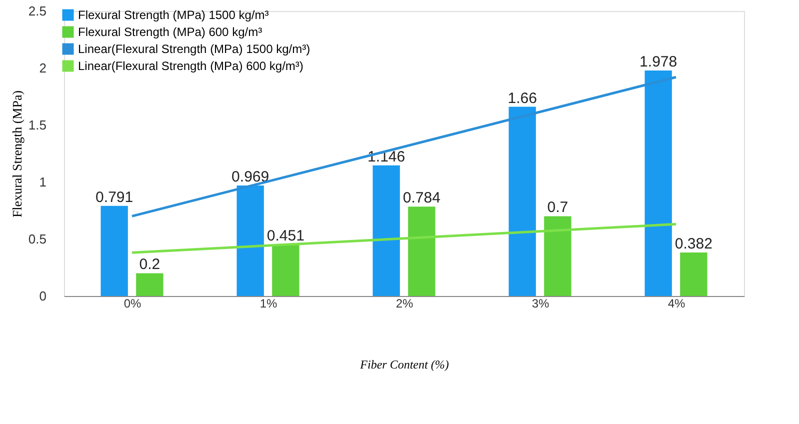 The image size is (799, 424). What do you see at coordinates (659, 62) in the screenshot?
I see `data-label: 1.978` at bounding box center [659, 62].